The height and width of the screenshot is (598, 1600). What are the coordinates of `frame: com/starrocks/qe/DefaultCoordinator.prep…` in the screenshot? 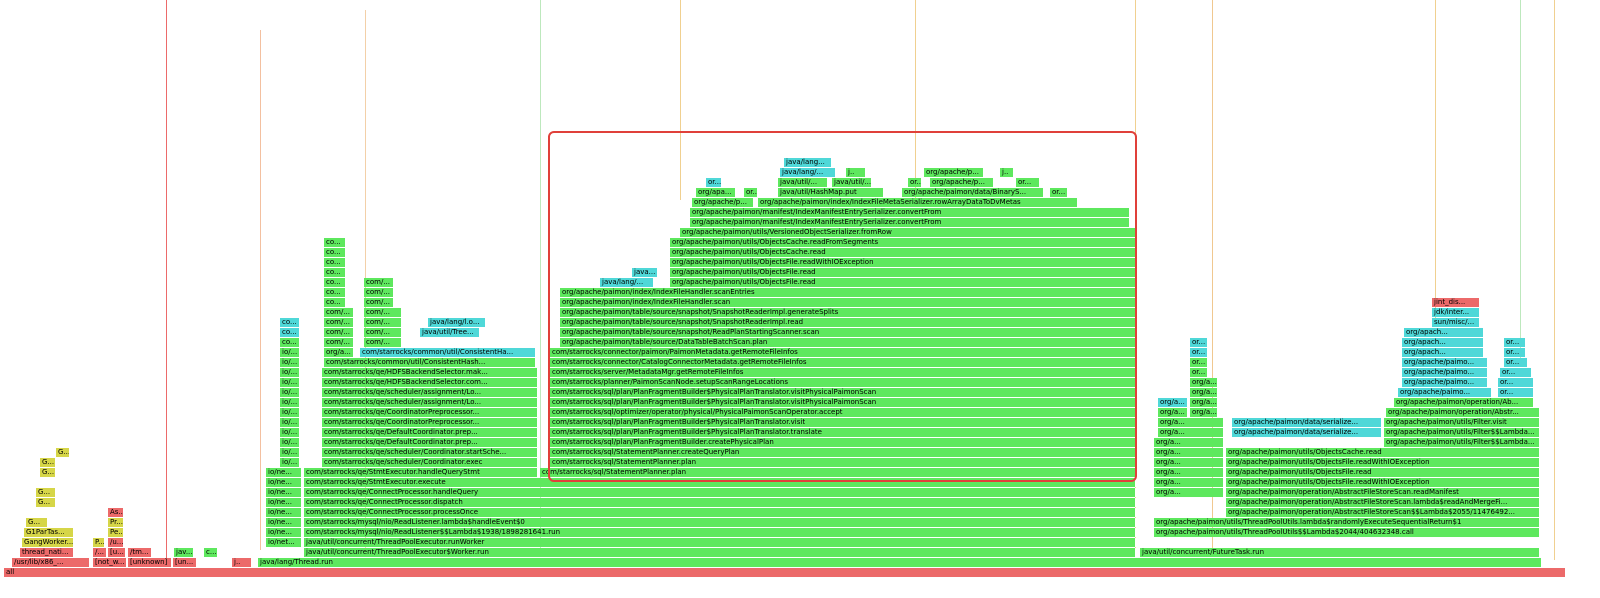 It's located at (430, 442).